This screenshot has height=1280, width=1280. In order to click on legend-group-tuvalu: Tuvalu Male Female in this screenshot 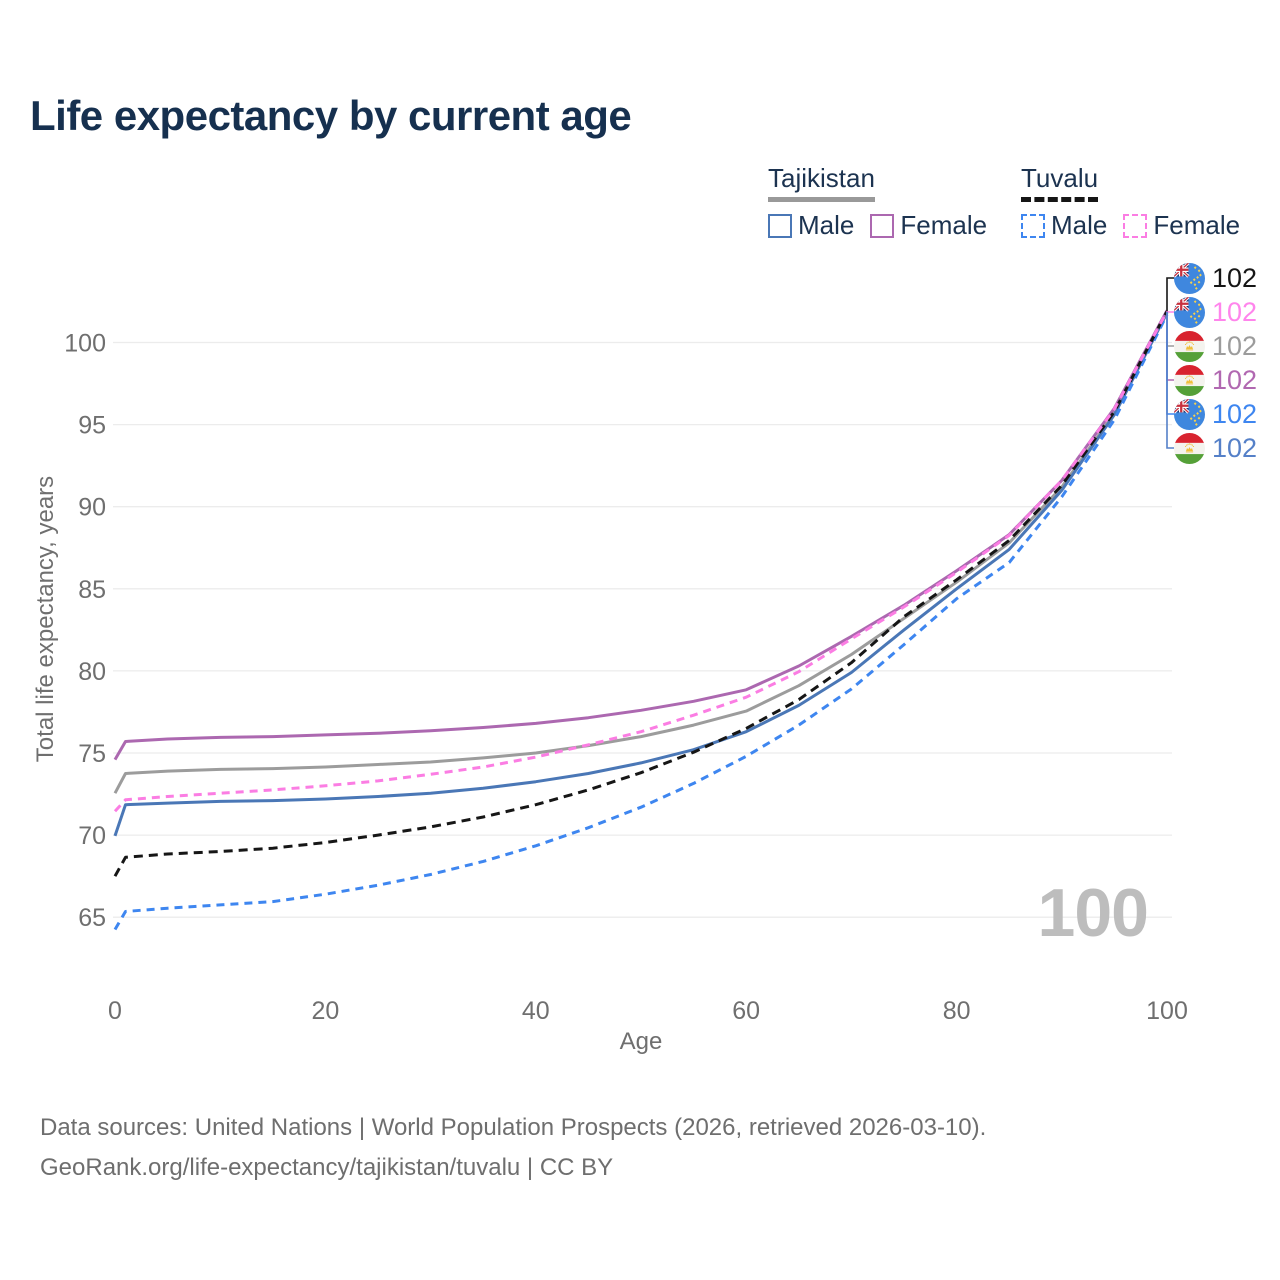, I will do `click(1138, 202)`.